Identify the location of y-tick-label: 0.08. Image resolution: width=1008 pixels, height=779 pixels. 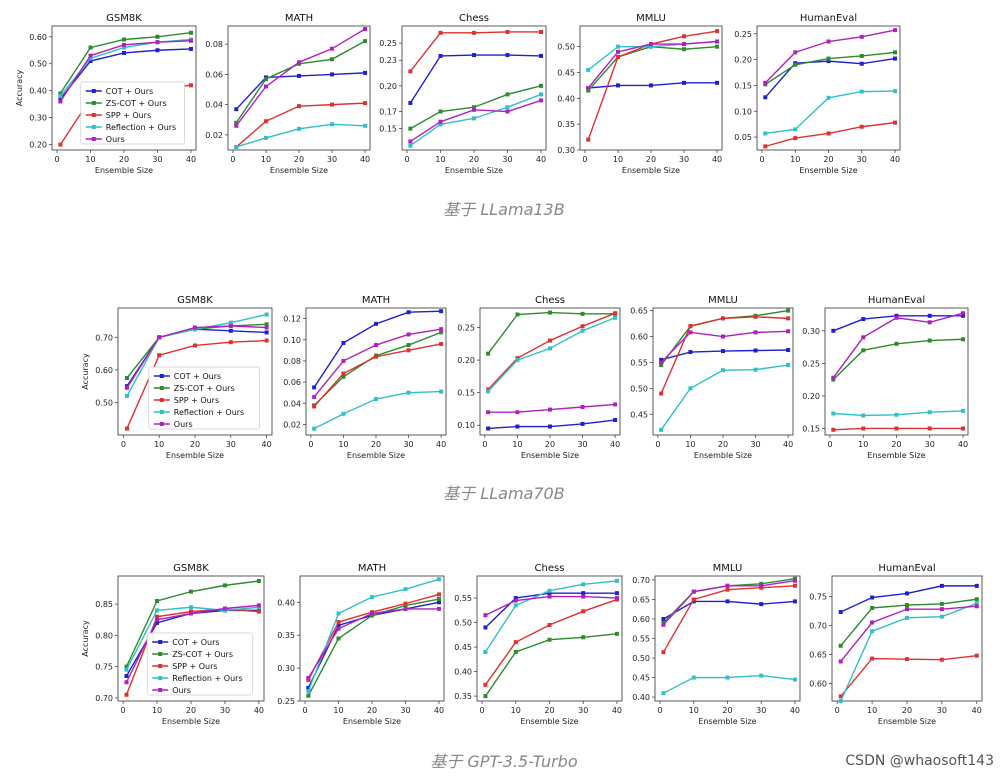
(214, 44).